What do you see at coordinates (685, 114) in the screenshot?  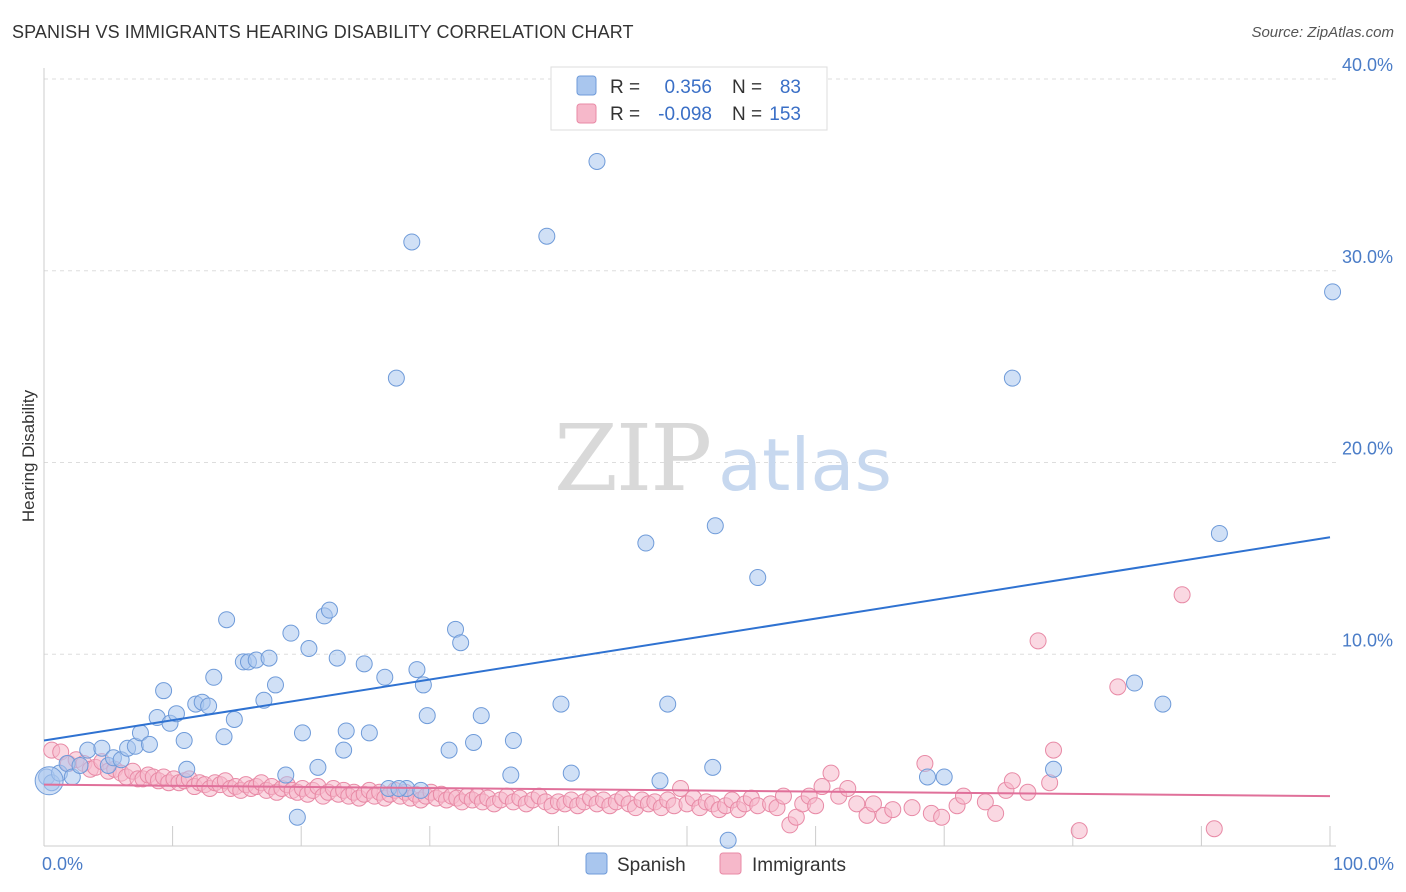 I see `legend-r-value-immigrants: -0.098` at bounding box center [685, 114].